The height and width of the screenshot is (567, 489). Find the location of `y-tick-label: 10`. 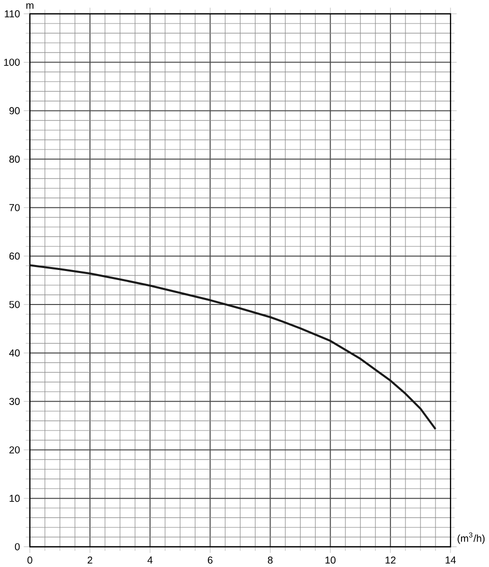

y-tick-label: 10 is located at coordinates (15, 498).